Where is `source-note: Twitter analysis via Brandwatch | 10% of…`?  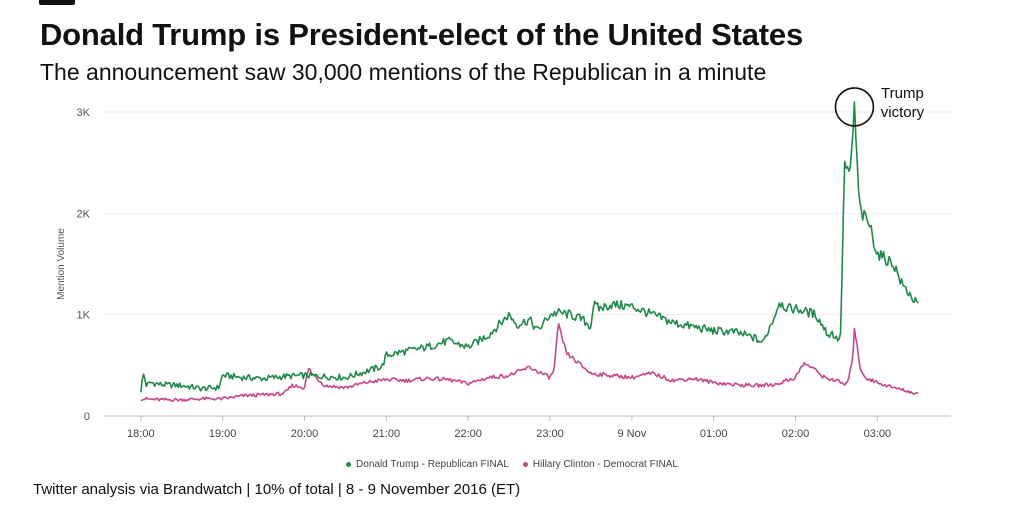 source-note: Twitter analysis via Brandwatch | 10% of… is located at coordinates (277, 489).